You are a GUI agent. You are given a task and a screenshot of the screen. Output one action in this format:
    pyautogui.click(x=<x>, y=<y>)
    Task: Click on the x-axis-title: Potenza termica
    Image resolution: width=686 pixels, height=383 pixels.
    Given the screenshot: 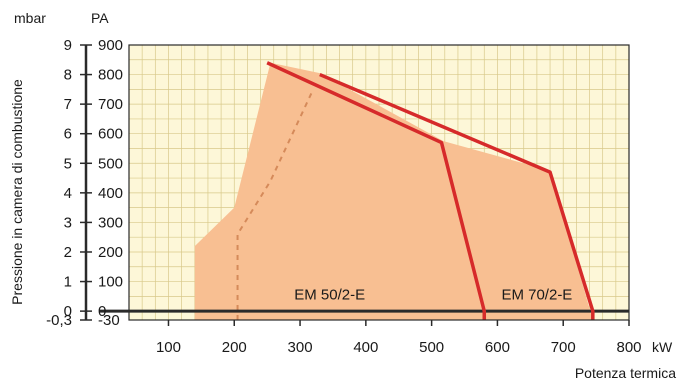 What is the action you would take?
    pyautogui.click(x=625, y=373)
    